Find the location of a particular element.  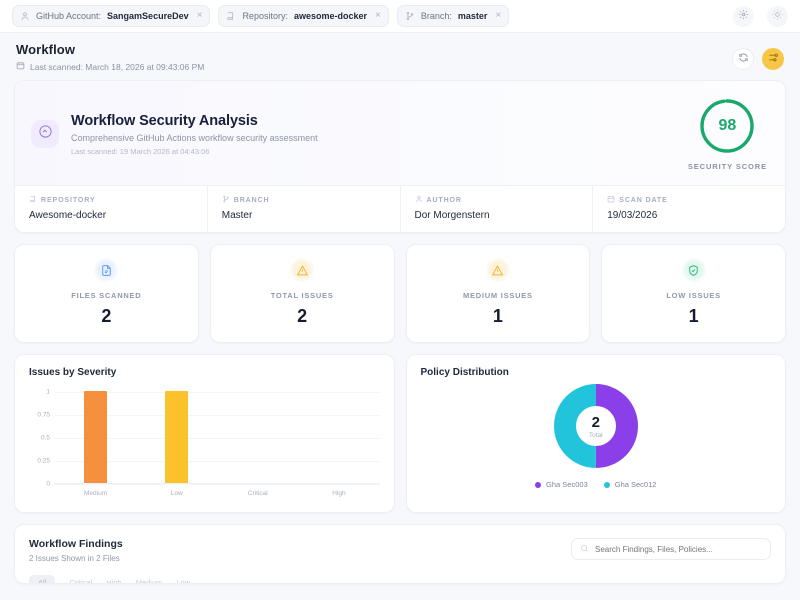

y-tick-label: 0 is located at coordinates (48, 484).